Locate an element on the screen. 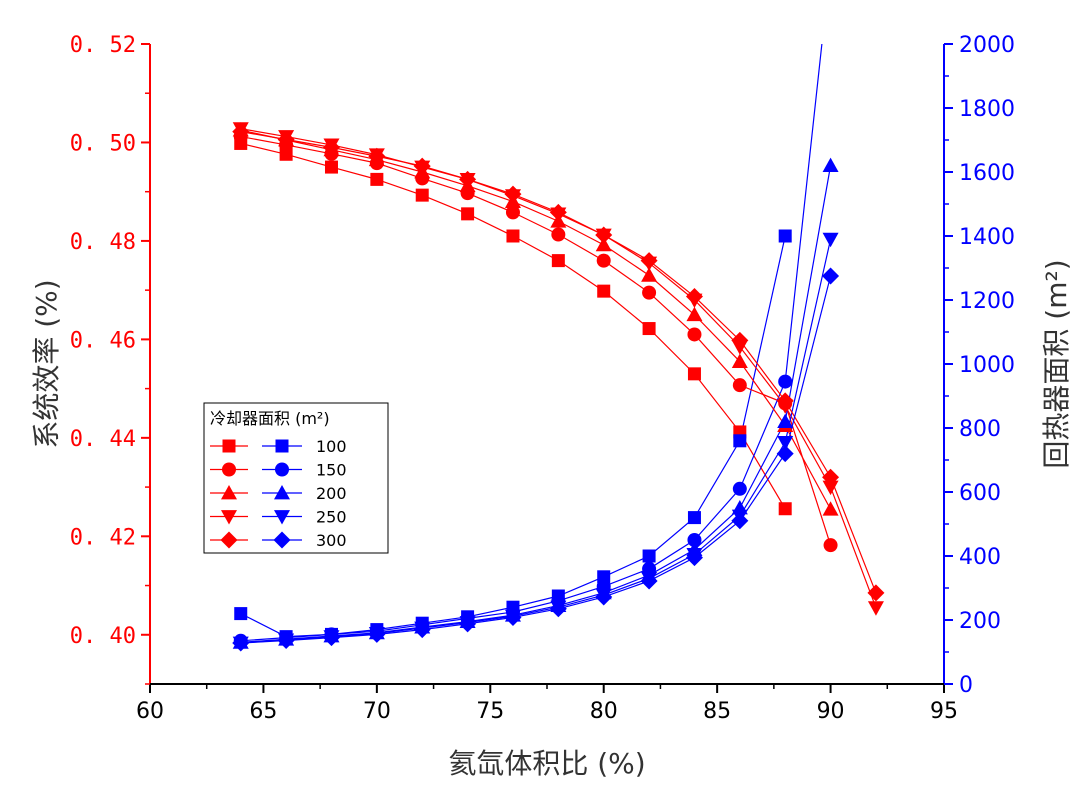 The image size is (1092, 789). x-tick-label: 90 is located at coordinates (831, 711).